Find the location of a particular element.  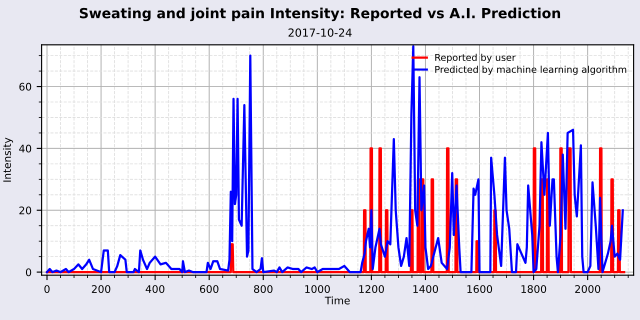

x-tick-label: 600 is located at coordinates (209, 289).